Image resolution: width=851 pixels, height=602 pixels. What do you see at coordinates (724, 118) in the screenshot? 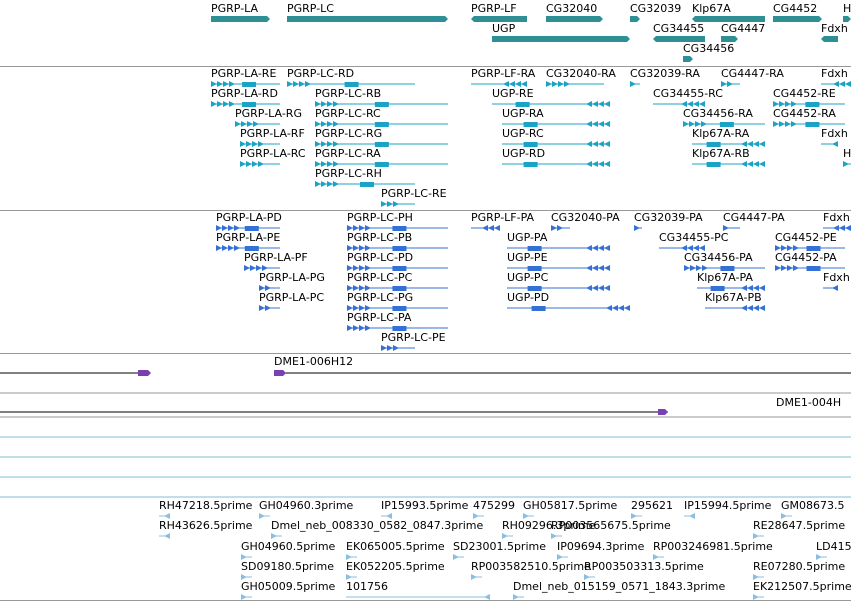
I see `transcript-feature: CG34456-RA` at bounding box center [724, 118].